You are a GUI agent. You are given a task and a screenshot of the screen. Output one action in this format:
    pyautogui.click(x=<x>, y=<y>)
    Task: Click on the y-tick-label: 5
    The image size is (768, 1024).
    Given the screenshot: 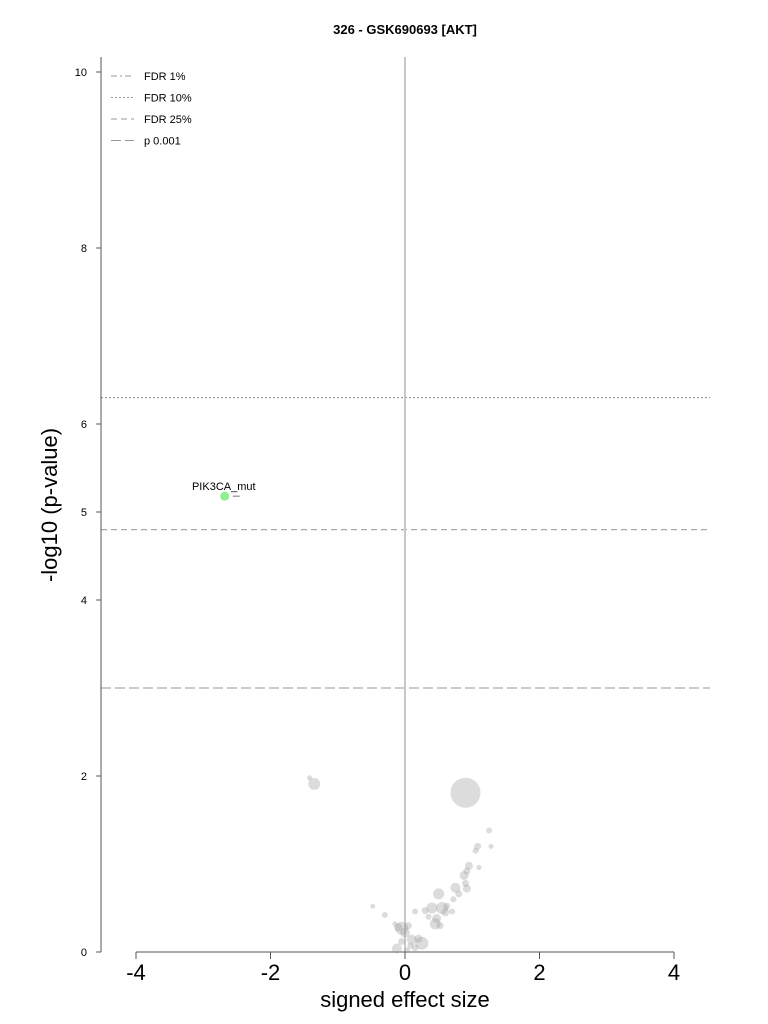 What is the action you would take?
    pyautogui.click(x=84, y=513)
    